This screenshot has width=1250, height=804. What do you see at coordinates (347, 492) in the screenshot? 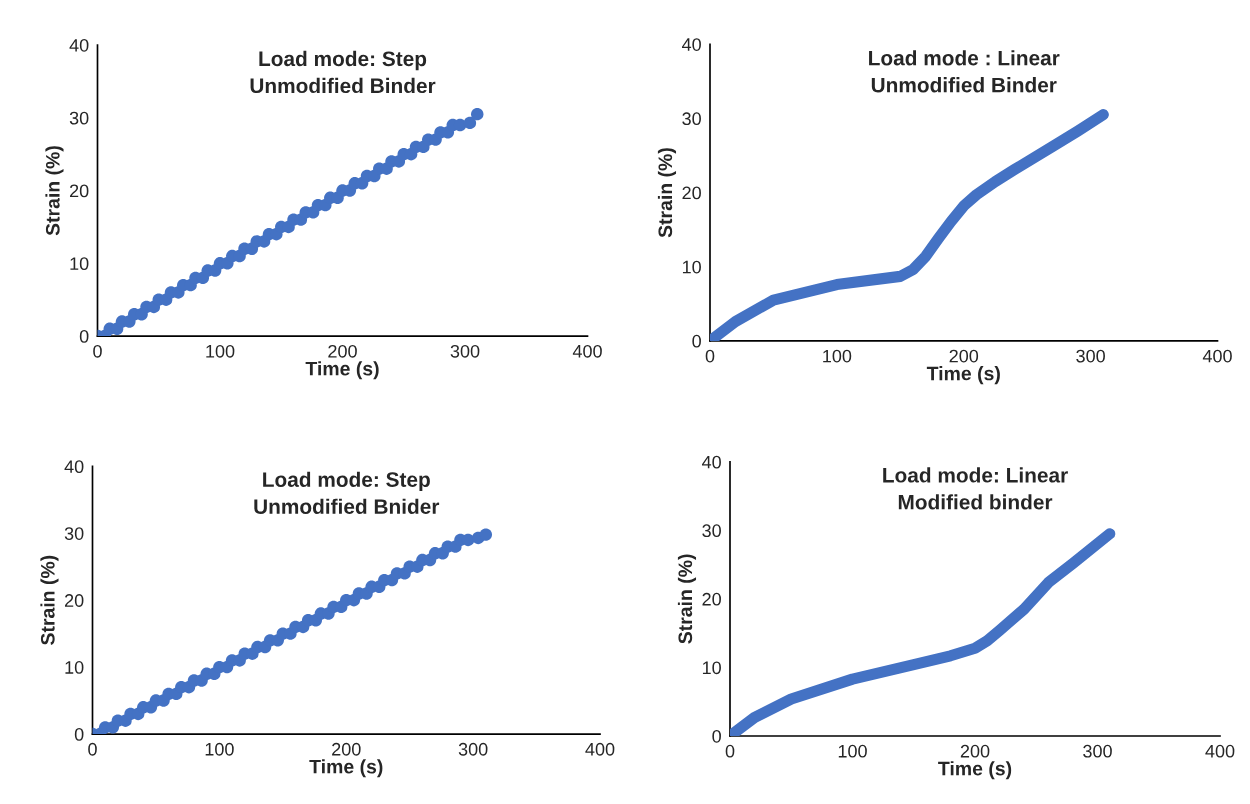
I see `text: Load mode: Step Unmodified Bnider` at bounding box center [347, 492].